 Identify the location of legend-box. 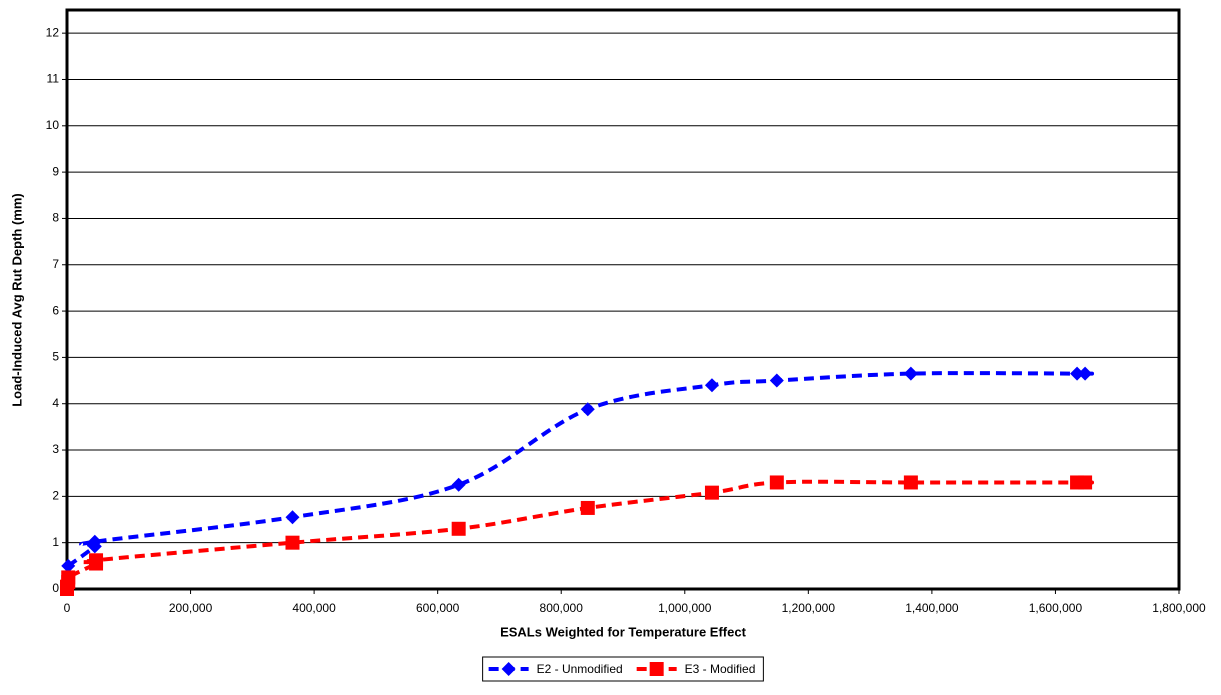
(623, 669).